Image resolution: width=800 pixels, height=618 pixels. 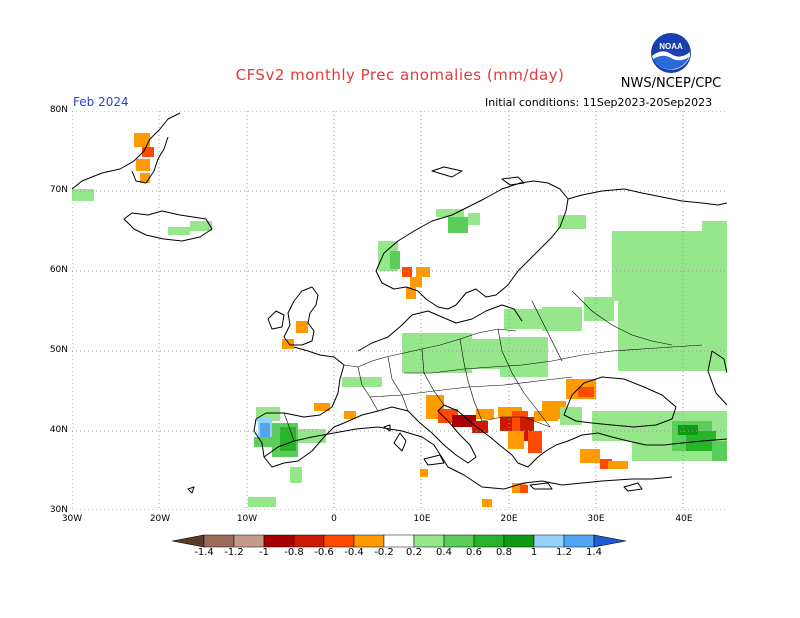 I want to click on logo-text: NOAA, so click(x=671, y=46).